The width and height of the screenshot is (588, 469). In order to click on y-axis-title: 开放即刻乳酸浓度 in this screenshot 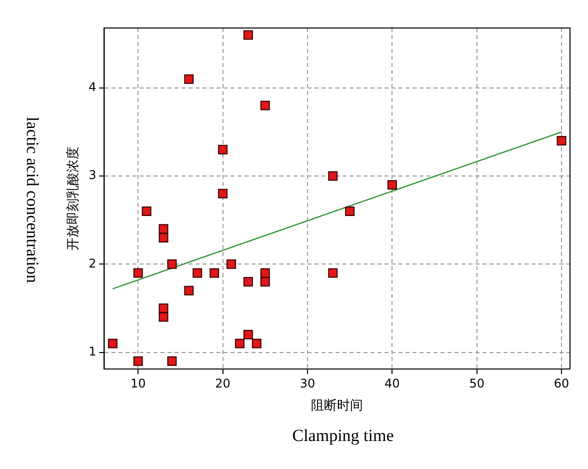, I will do `click(73, 198)`.